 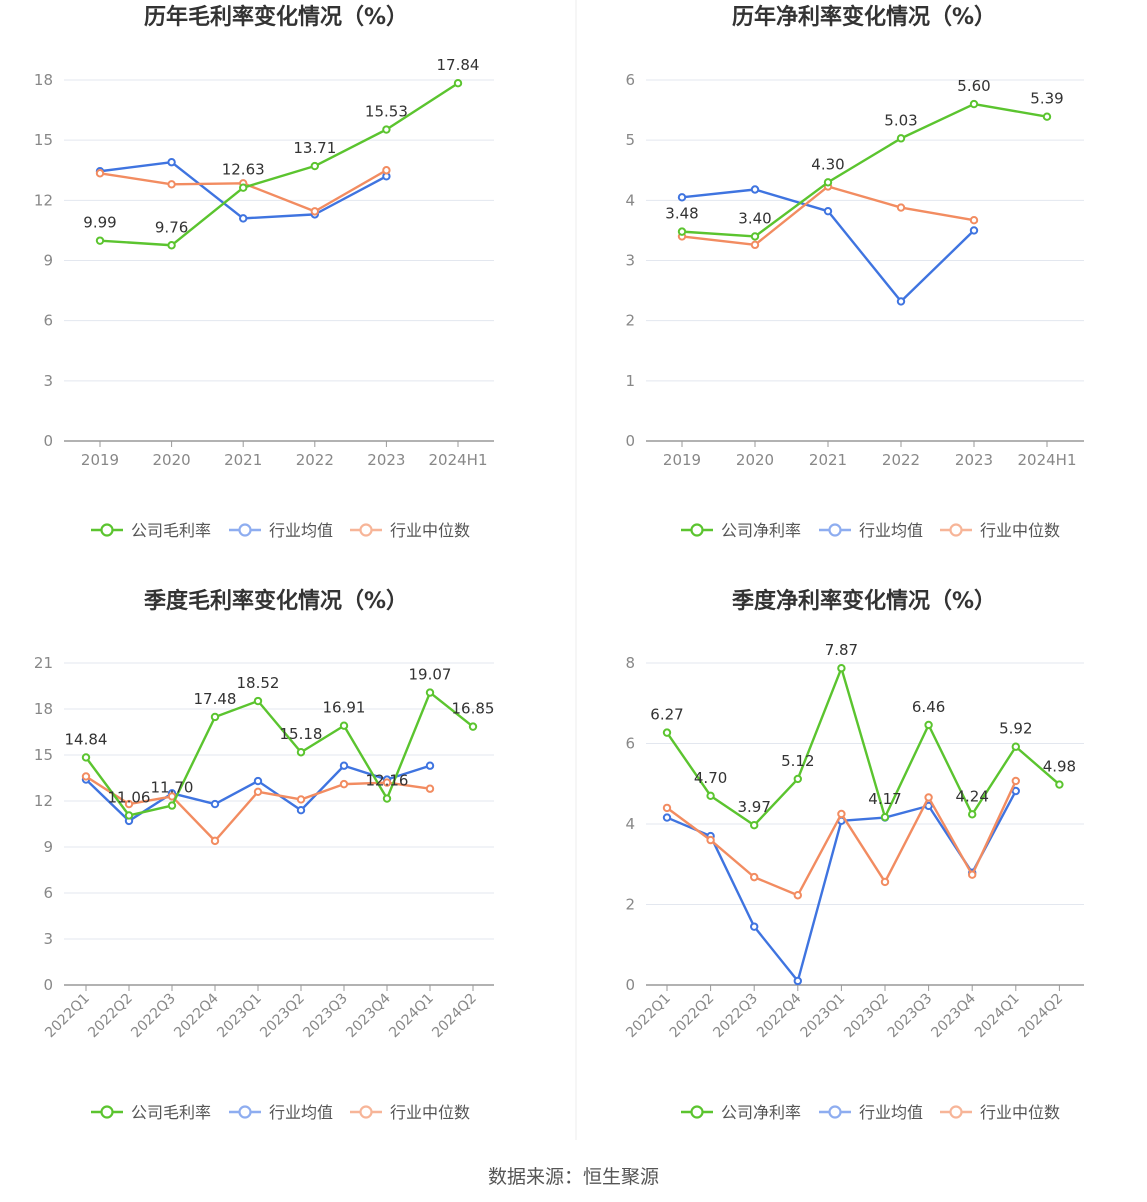 What do you see at coordinates (841, 650) in the screenshot?
I see `data-label: 7.87` at bounding box center [841, 650].